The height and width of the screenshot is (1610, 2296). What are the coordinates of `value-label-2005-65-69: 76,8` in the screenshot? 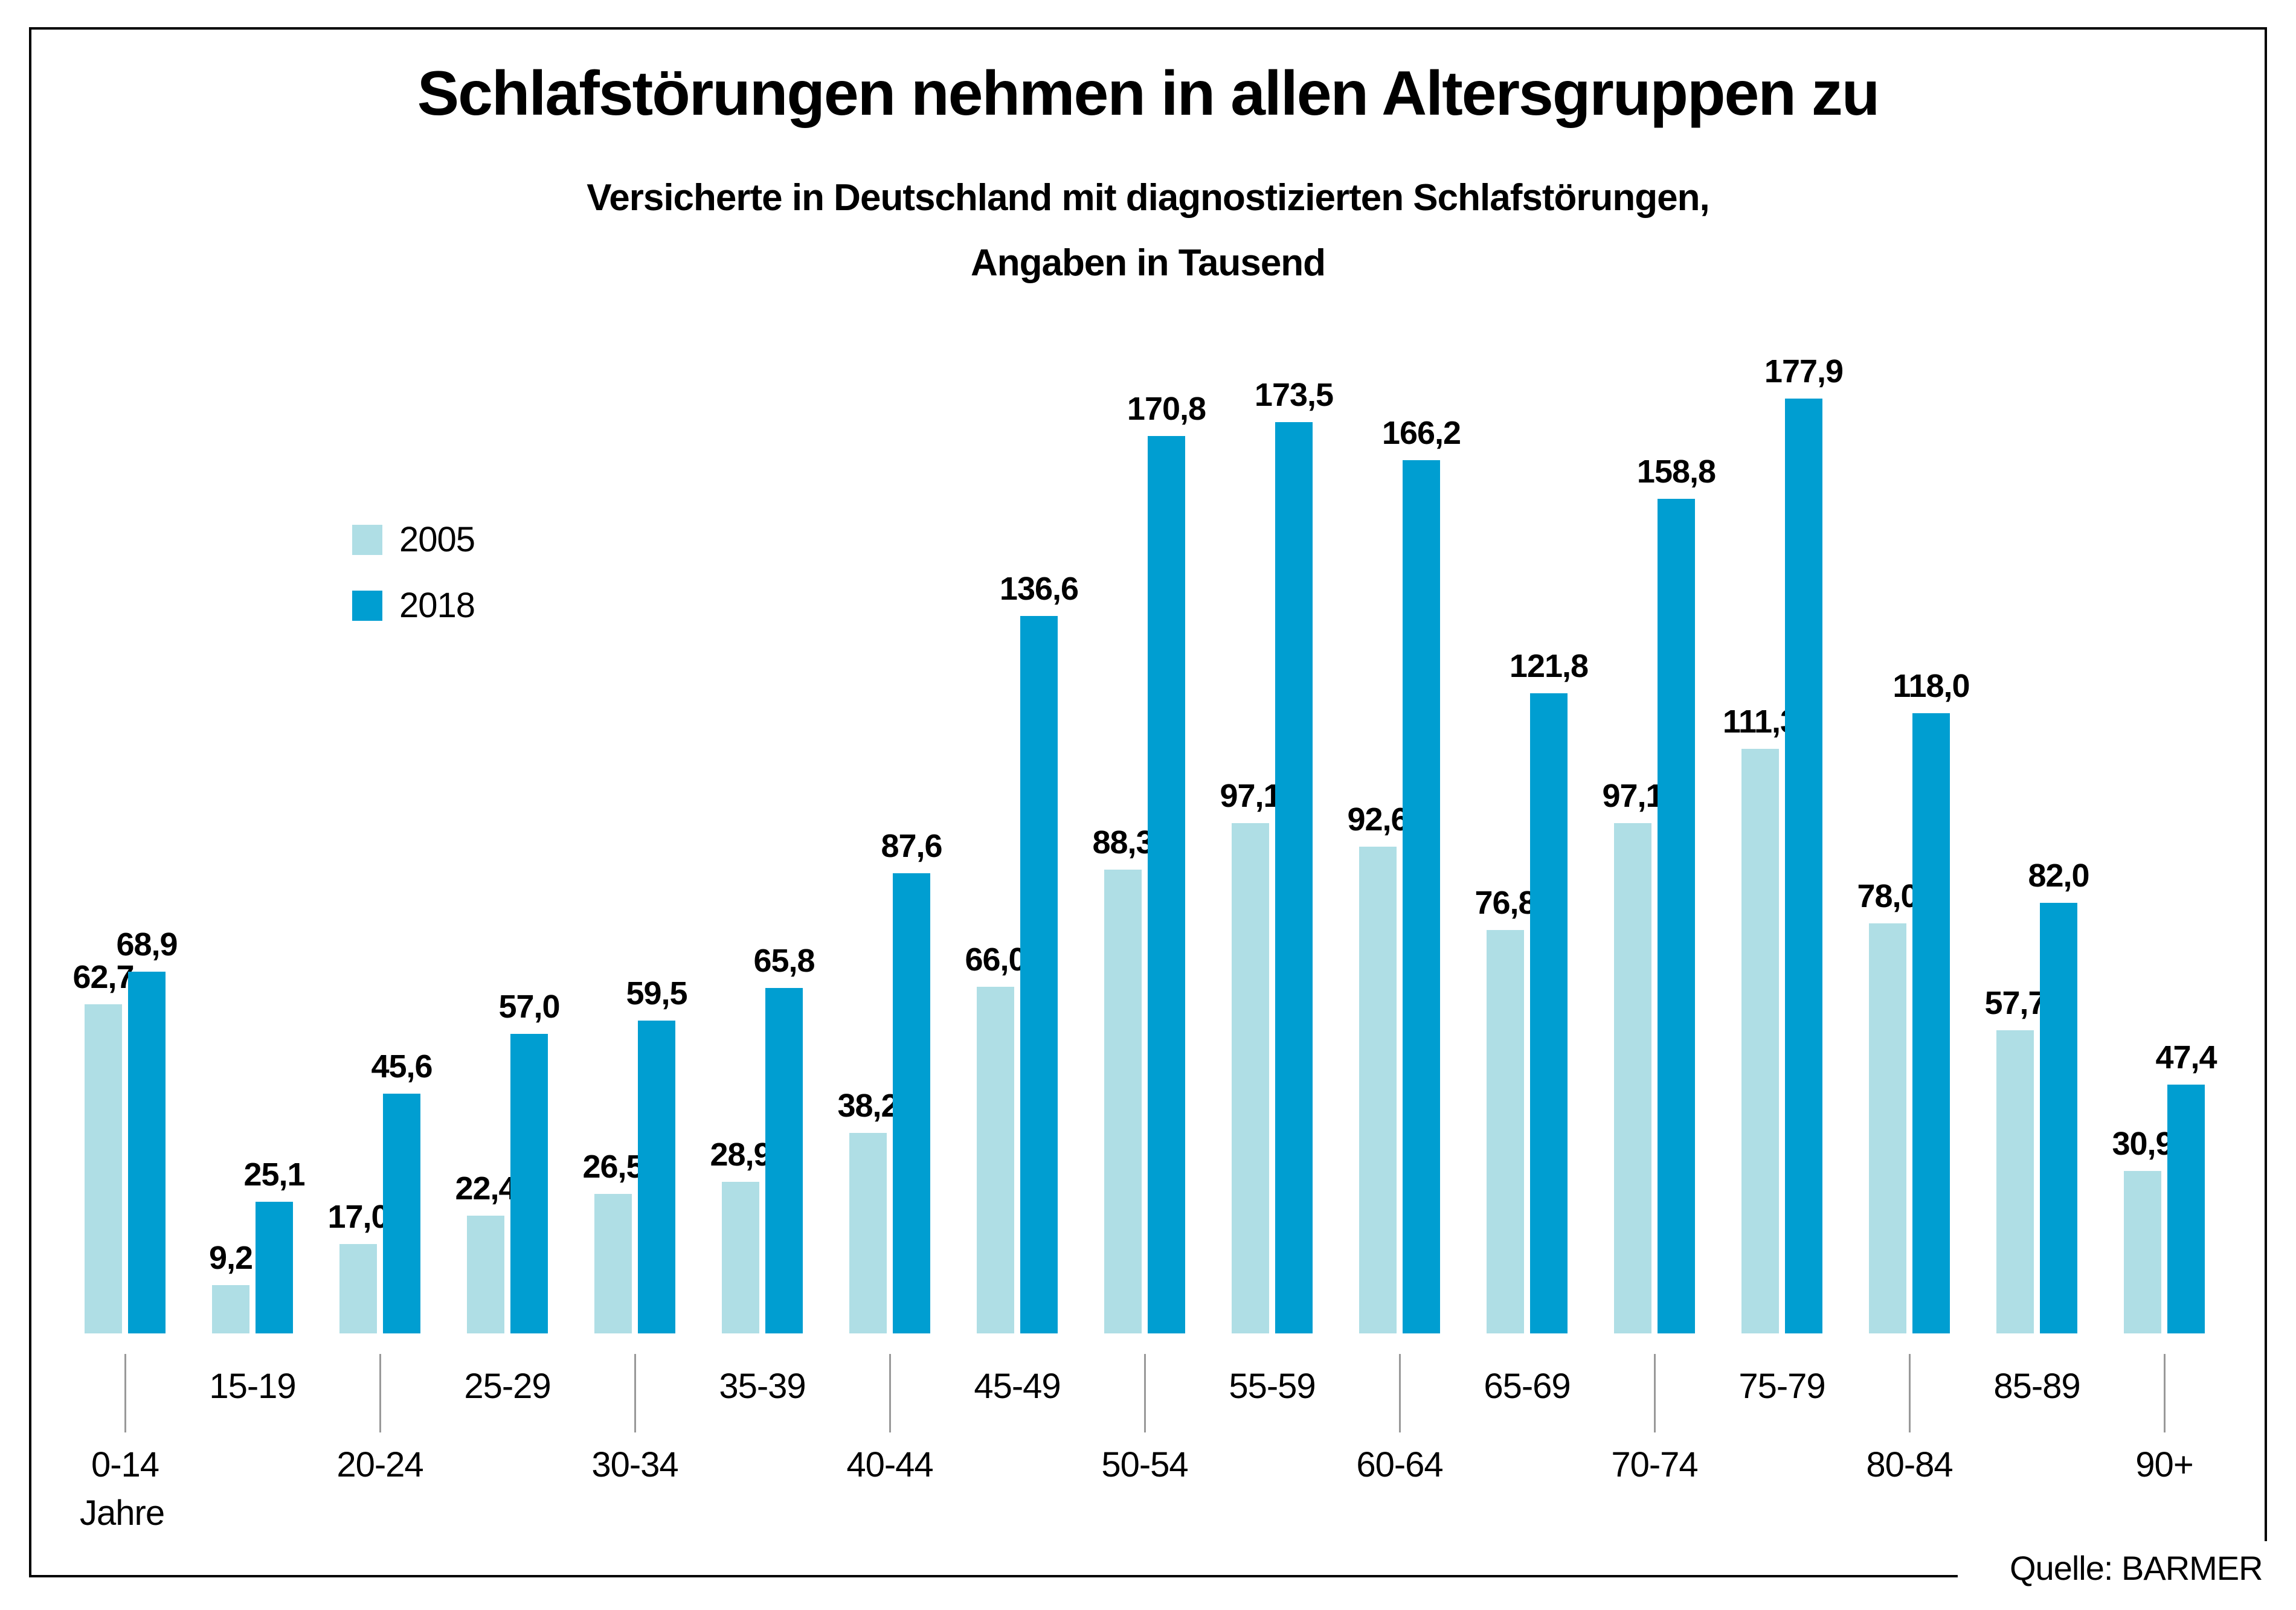 It's located at (1505, 903).